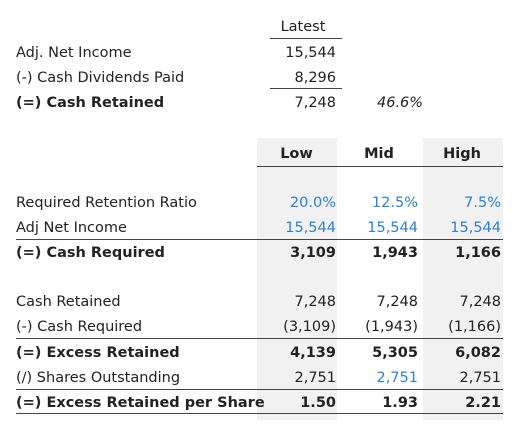 The width and height of the screenshot is (519, 428). I want to click on low-column-shade, so click(297, 279).